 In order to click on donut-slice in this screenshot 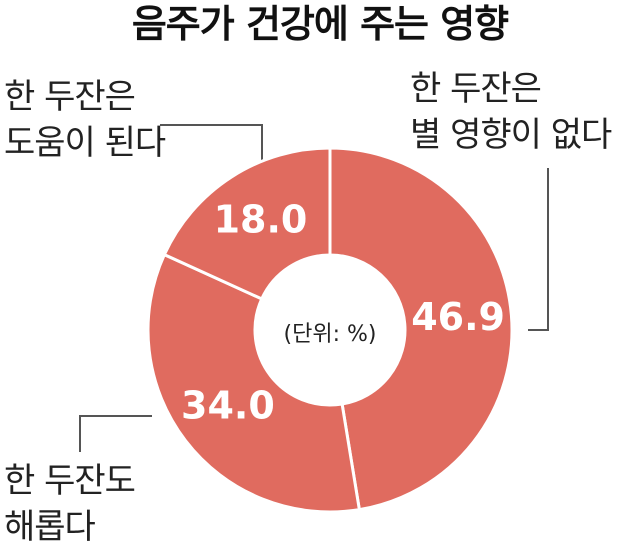, I will do `click(247, 223)`.